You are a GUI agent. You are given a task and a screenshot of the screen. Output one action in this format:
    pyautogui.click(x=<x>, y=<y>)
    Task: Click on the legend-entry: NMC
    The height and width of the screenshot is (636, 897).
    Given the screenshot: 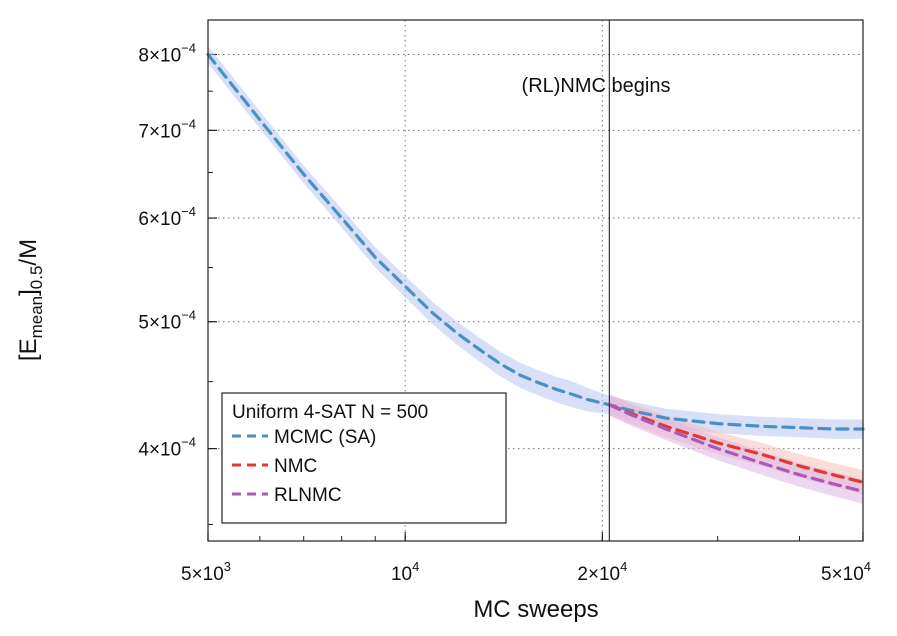 What is the action you would take?
    pyautogui.click(x=295, y=466)
    